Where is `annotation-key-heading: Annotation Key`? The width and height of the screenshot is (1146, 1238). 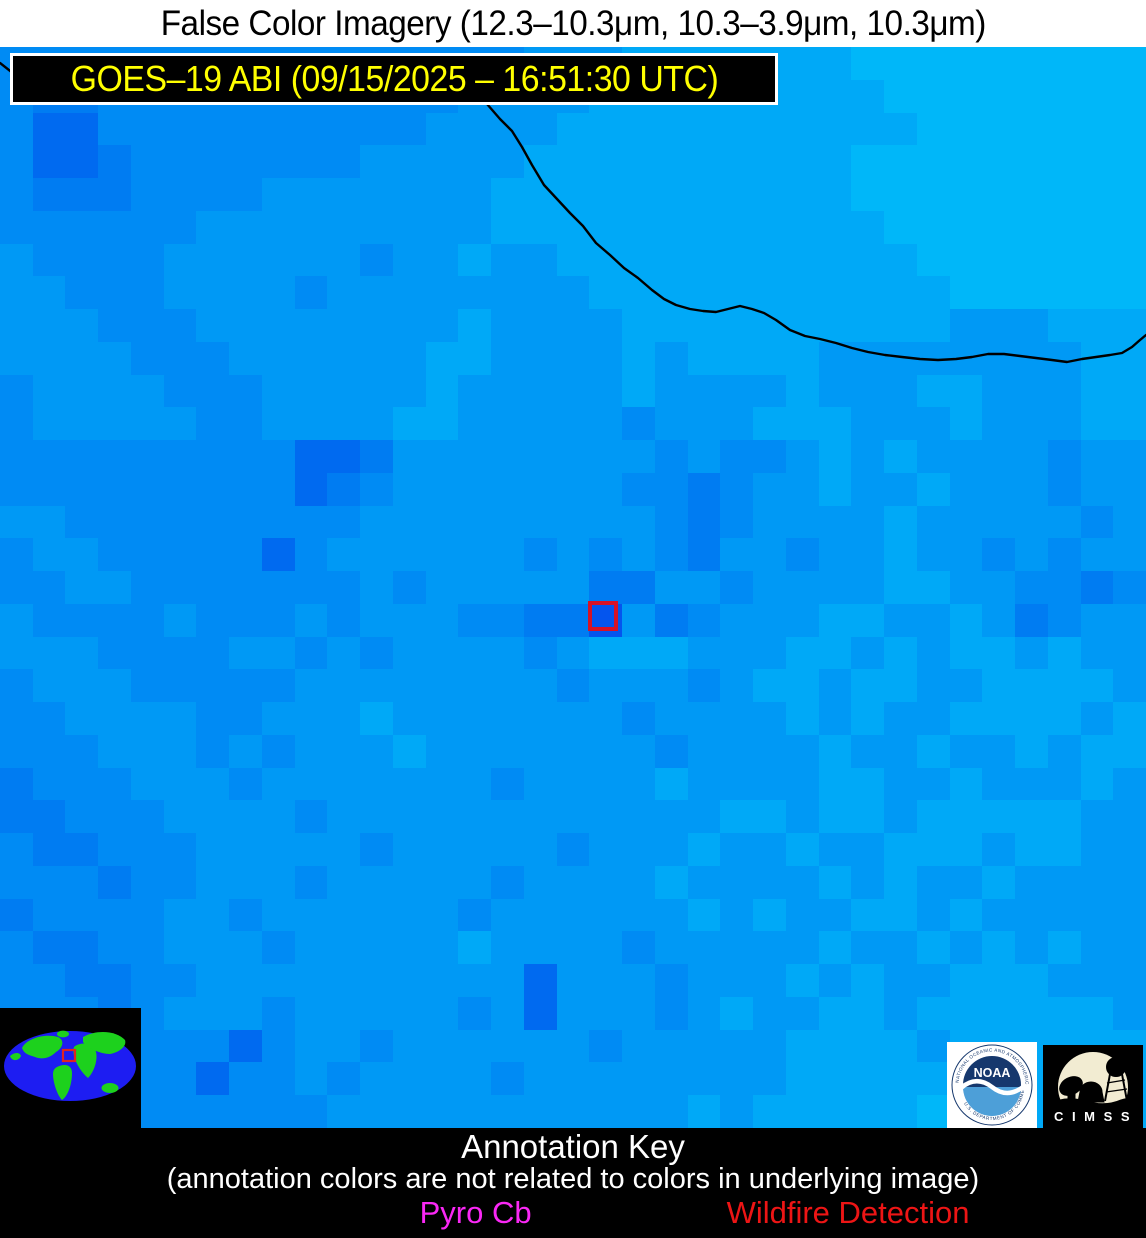 annotation-key-heading: Annotation Key is located at coordinates (573, 1146).